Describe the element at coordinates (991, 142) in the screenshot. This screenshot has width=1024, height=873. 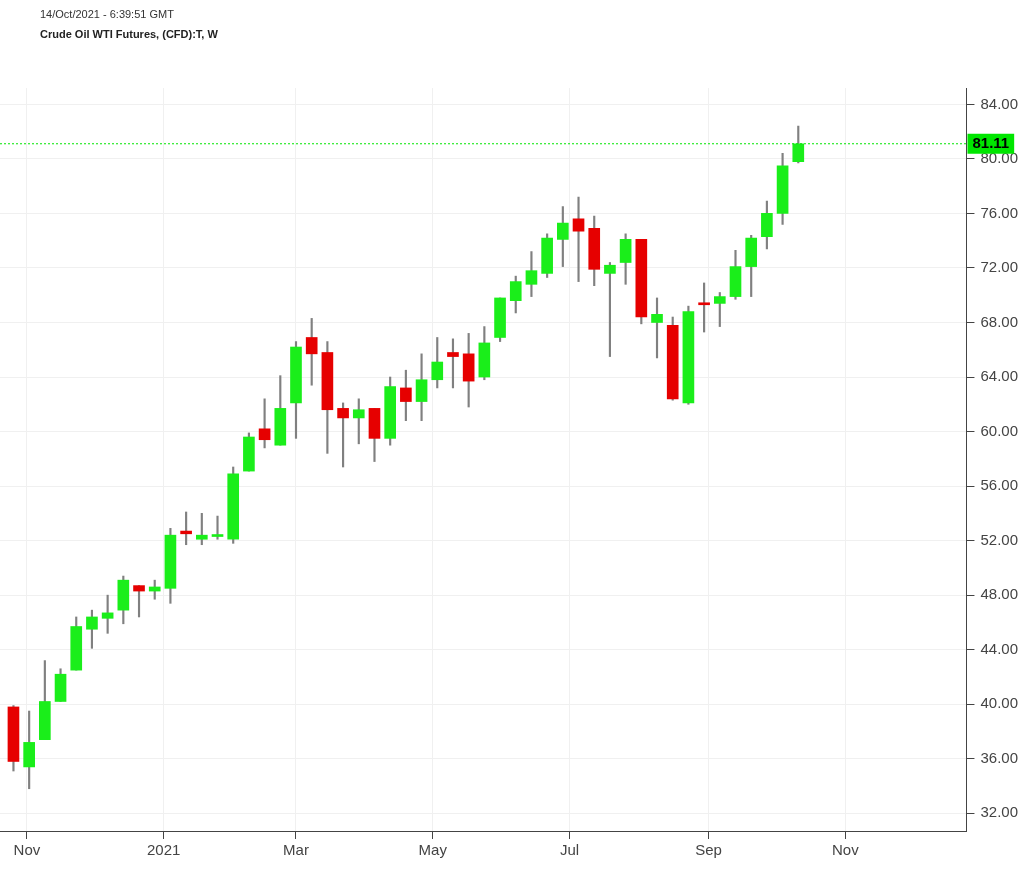
I see `ref-line-label: 81.11` at that location.